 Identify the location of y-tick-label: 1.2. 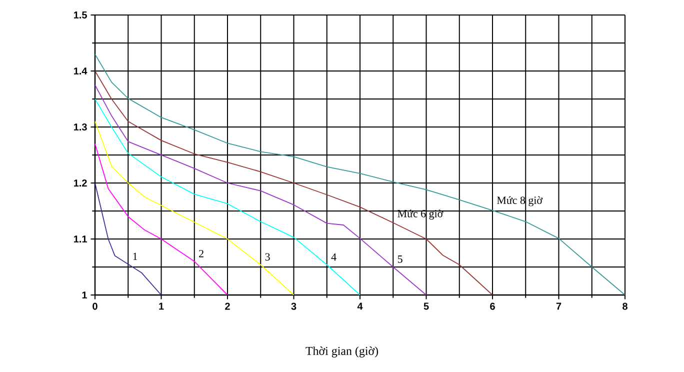
(80, 183).